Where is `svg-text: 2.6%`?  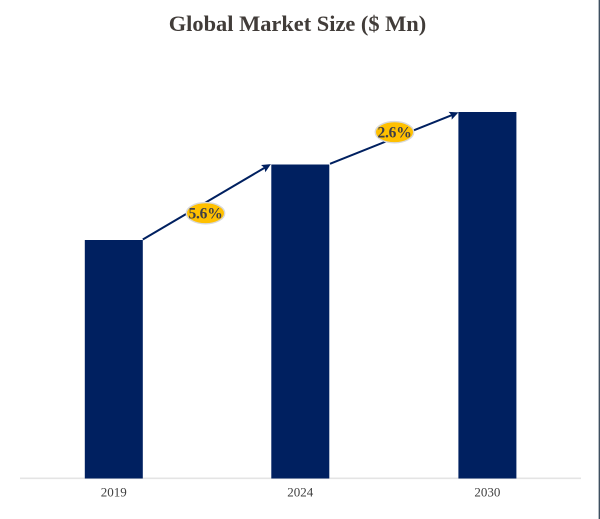 svg-text: 2.6% is located at coordinates (394, 132).